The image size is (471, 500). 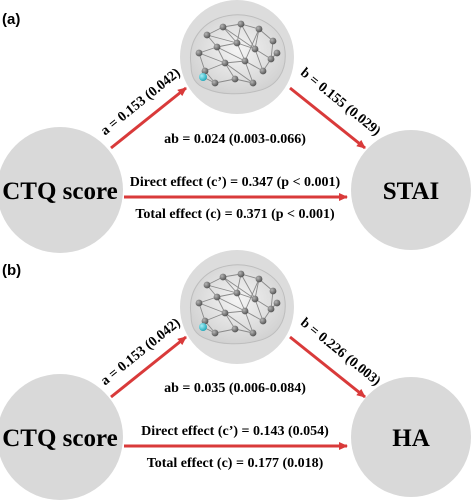 I want to click on indirect-effect-label: ab = 0.035 (0.006-0.084), so click(x=235, y=388).